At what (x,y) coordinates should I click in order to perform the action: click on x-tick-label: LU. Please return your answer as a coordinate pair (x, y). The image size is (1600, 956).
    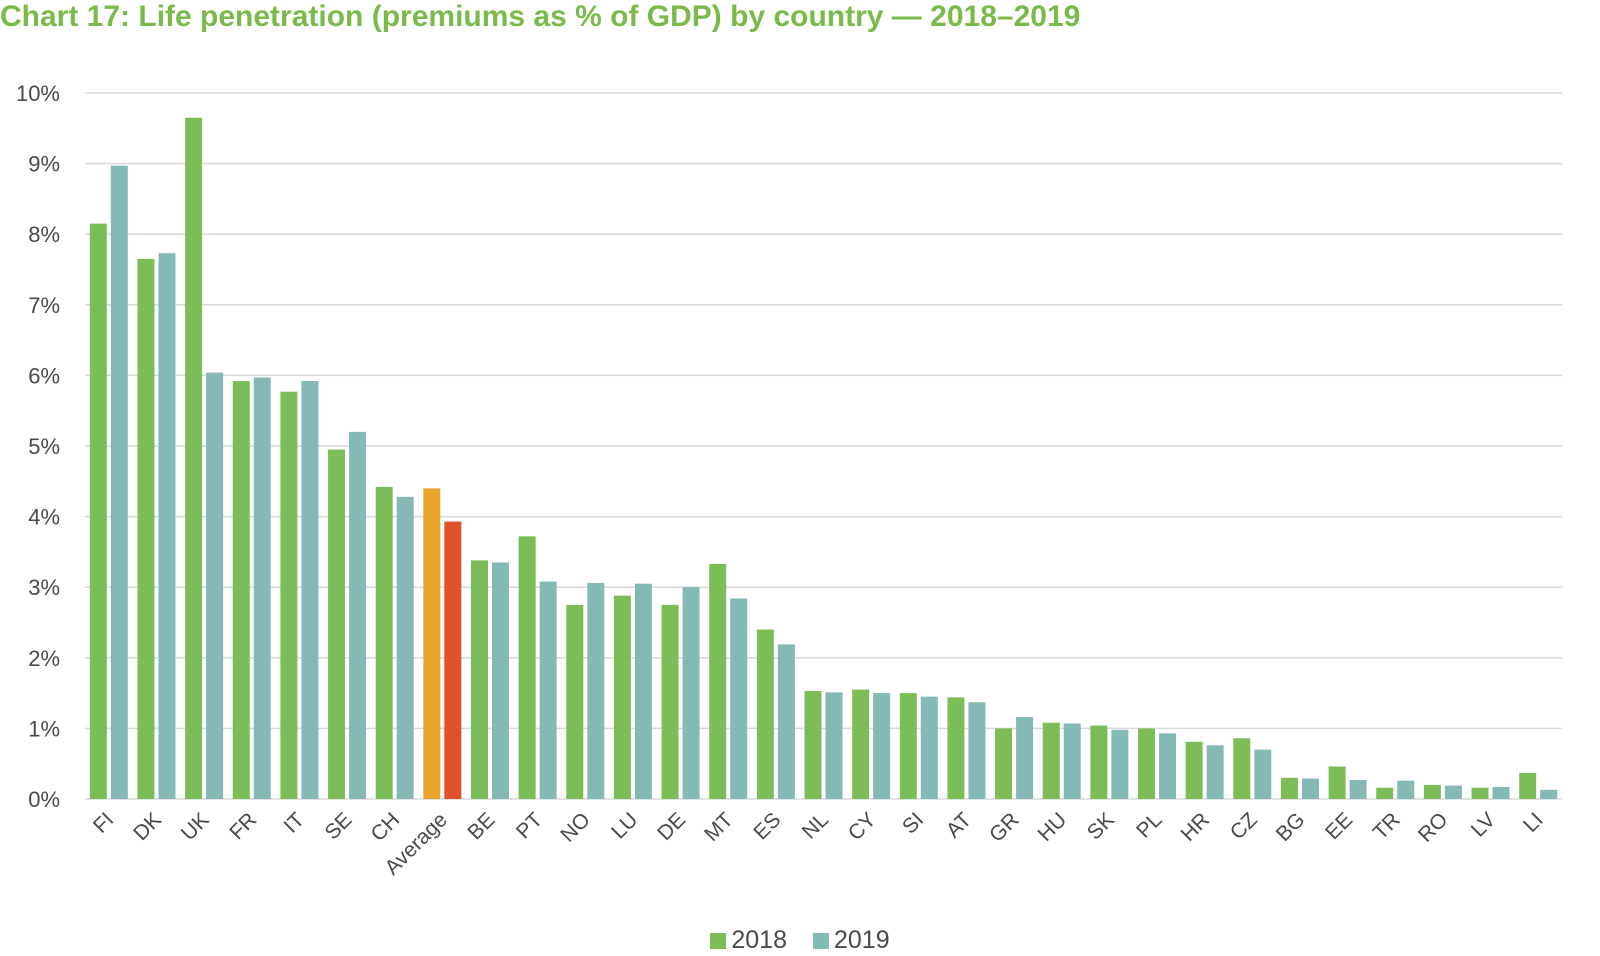
    Looking at the image, I should click on (624, 825).